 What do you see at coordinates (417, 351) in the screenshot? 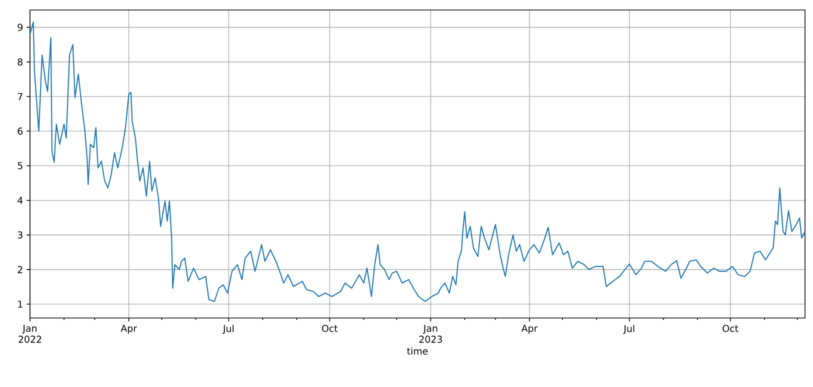
I see `x-axis-title: time` at bounding box center [417, 351].